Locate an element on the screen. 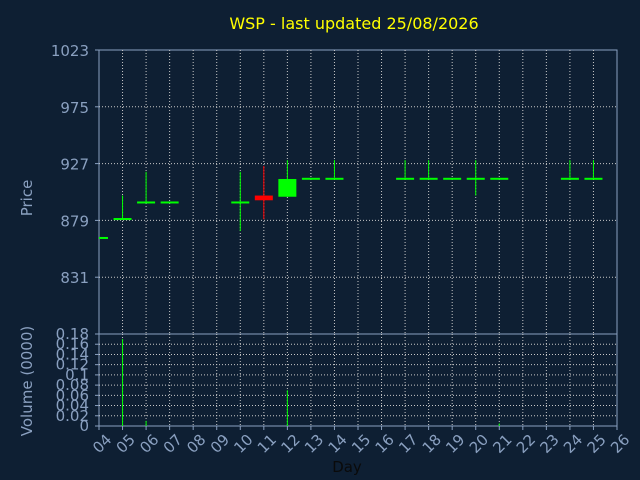 The width and height of the screenshot is (640, 480). x-tick-label: 20 is located at coordinates (479, 444).